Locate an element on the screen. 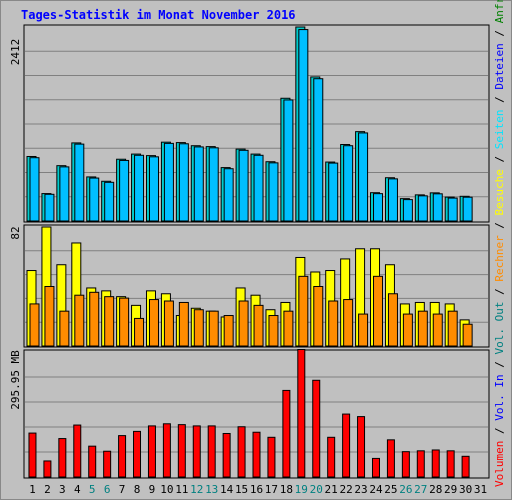 The height and width of the screenshot is (500, 512). x-label-day-6: 6 is located at coordinates (107, 489).